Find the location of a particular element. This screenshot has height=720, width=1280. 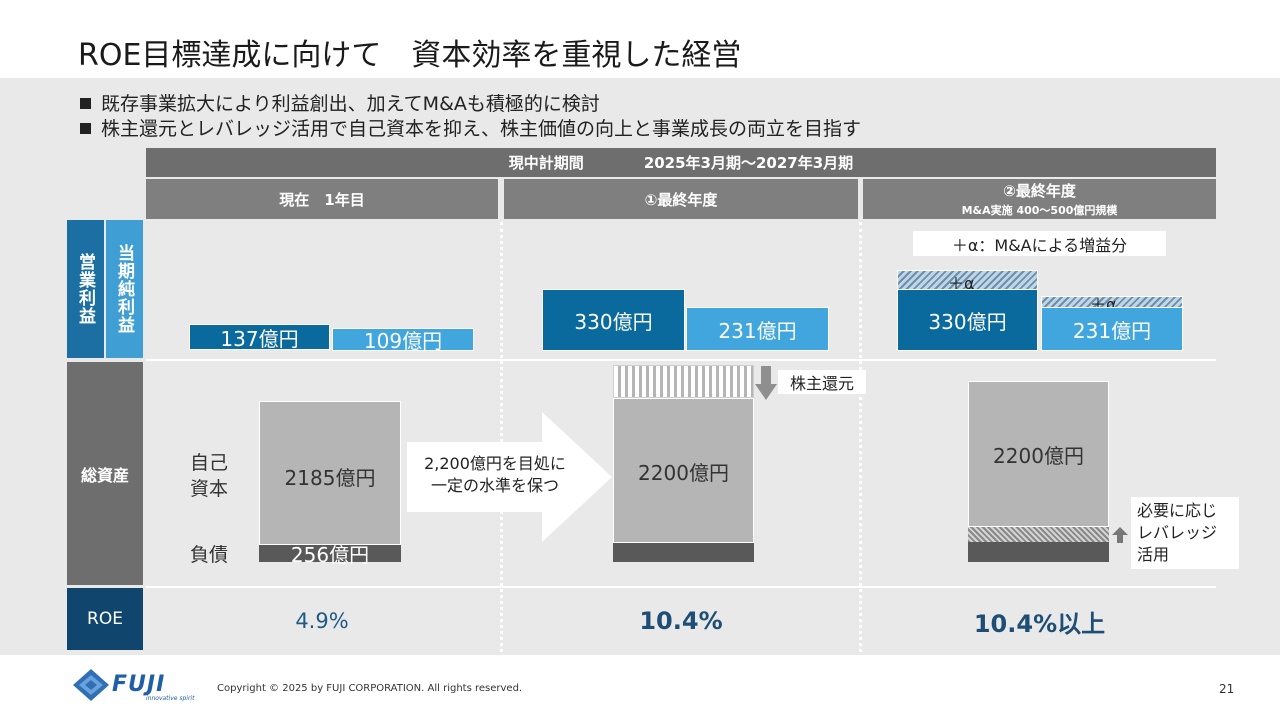

period-label: 現中計期間 is located at coordinates (546, 163).